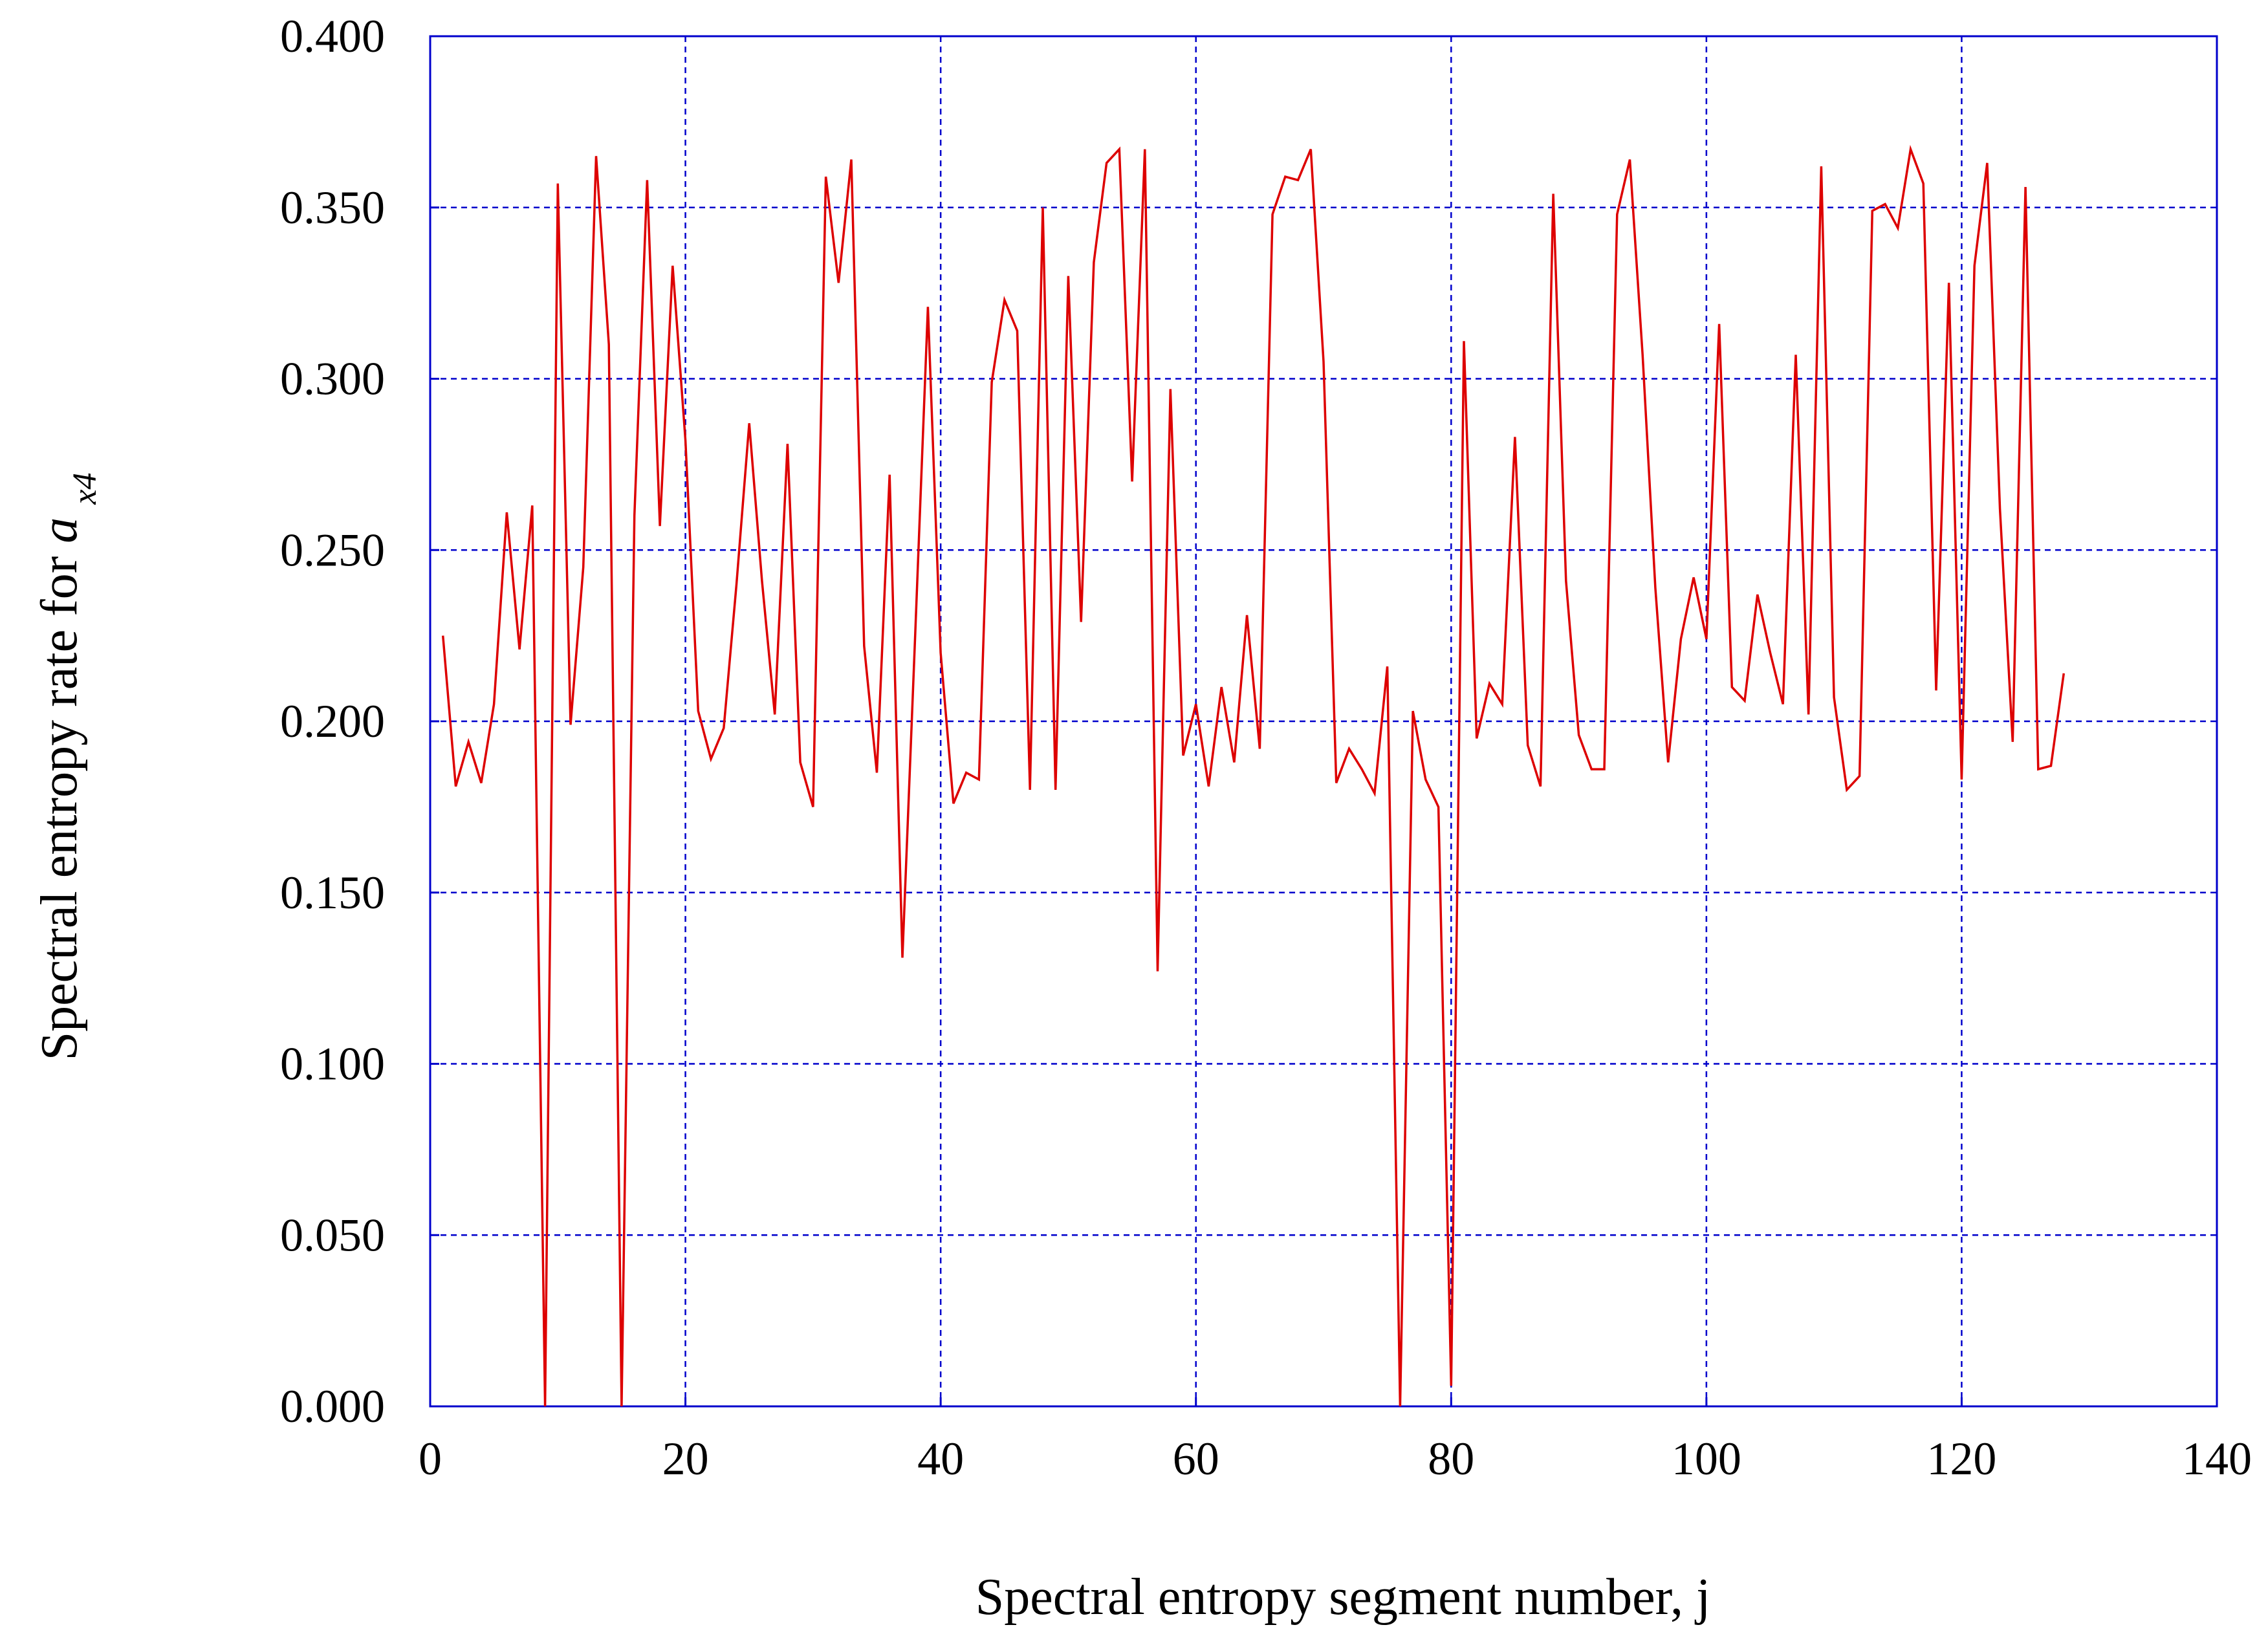 This screenshot has width=2268, height=1636. I want to click on x-tick-label: 100, so click(1707, 1459).